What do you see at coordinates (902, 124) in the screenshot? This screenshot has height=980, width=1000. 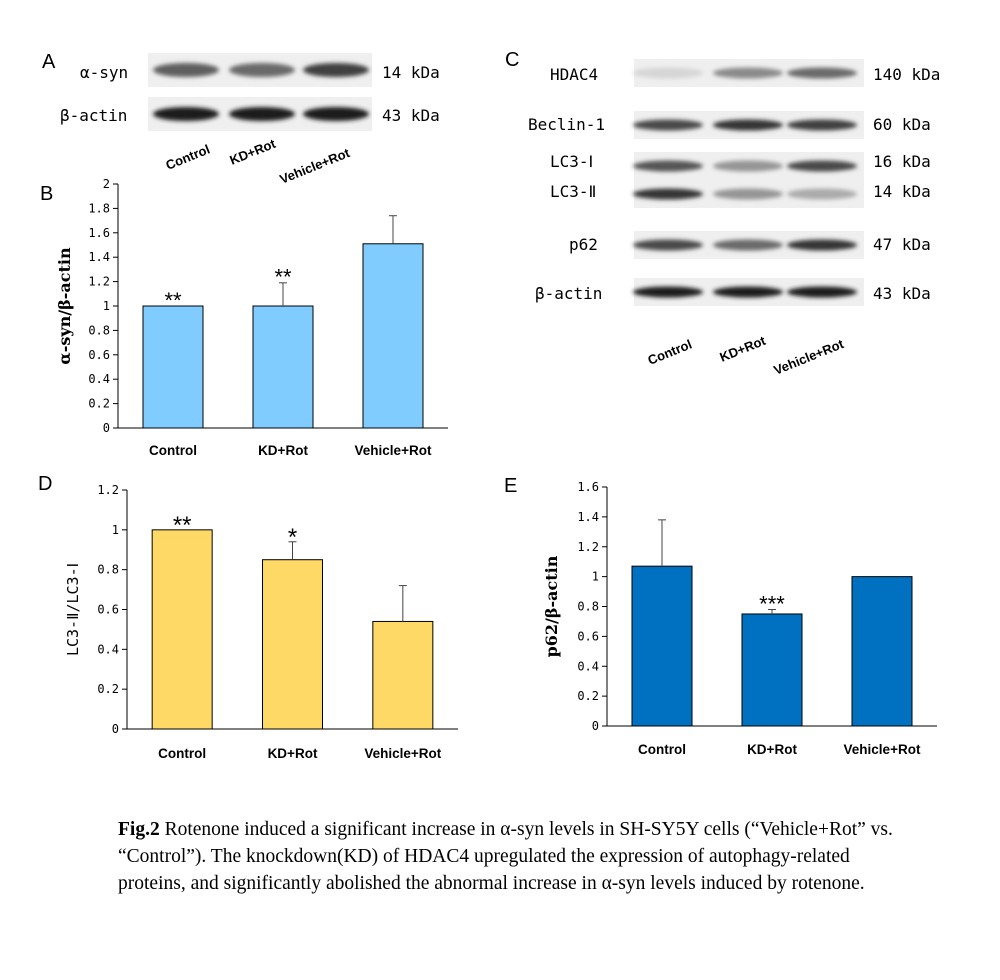 I see `blot-c-size-beclin1: 60 kDa` at bounding box center [902, 124].